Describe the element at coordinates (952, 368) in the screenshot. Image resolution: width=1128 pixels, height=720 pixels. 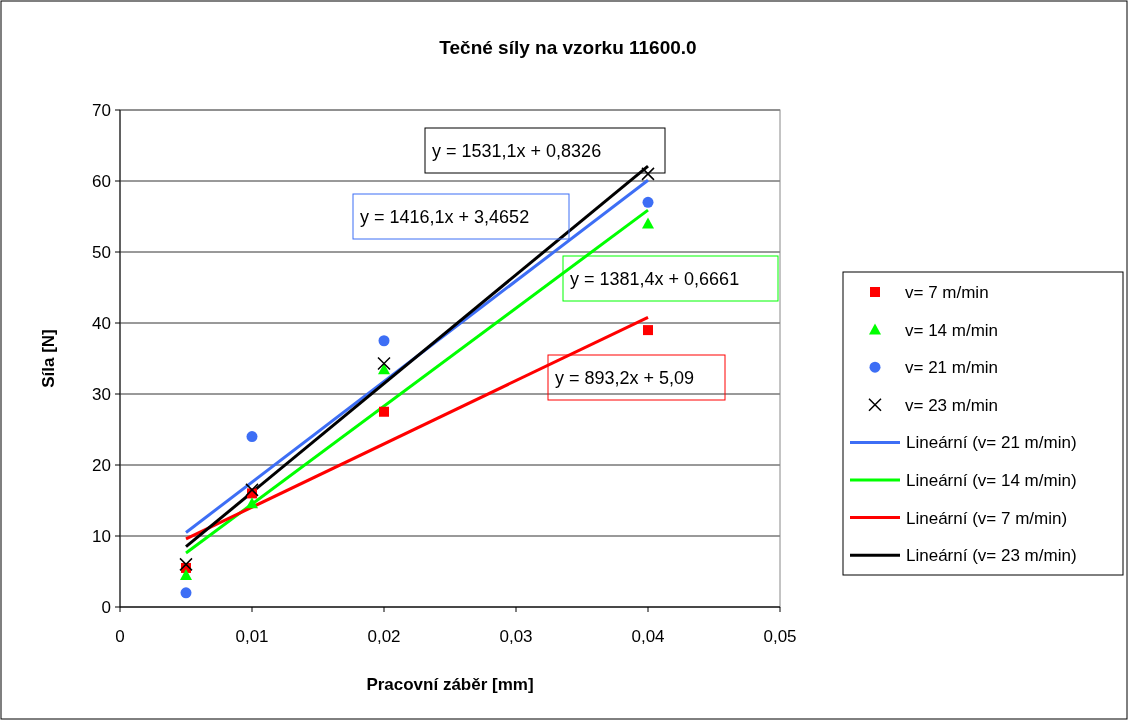
I see `legend-label: v= 21 m/min` at that location.